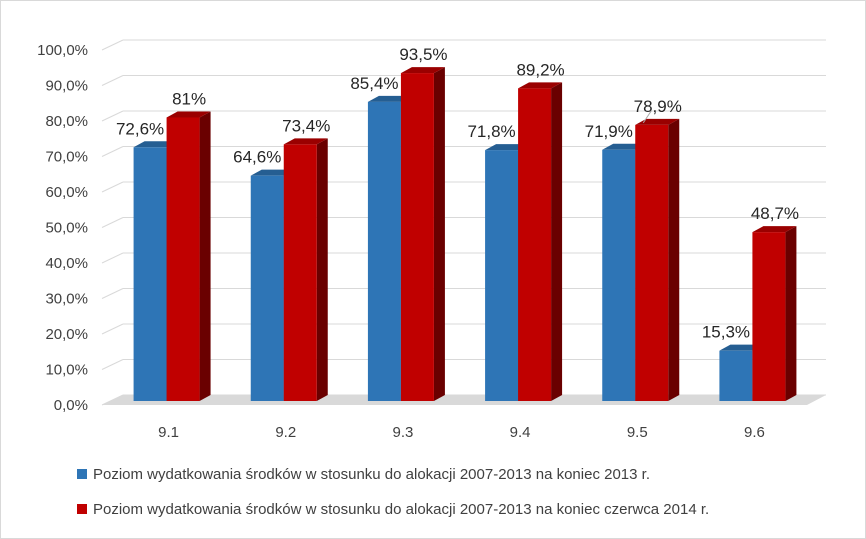 The image size is (866, 539). Describe the element at coordinates (66, 121) in the screenshot. I see `y-tick-label: 80,0%` at that location.